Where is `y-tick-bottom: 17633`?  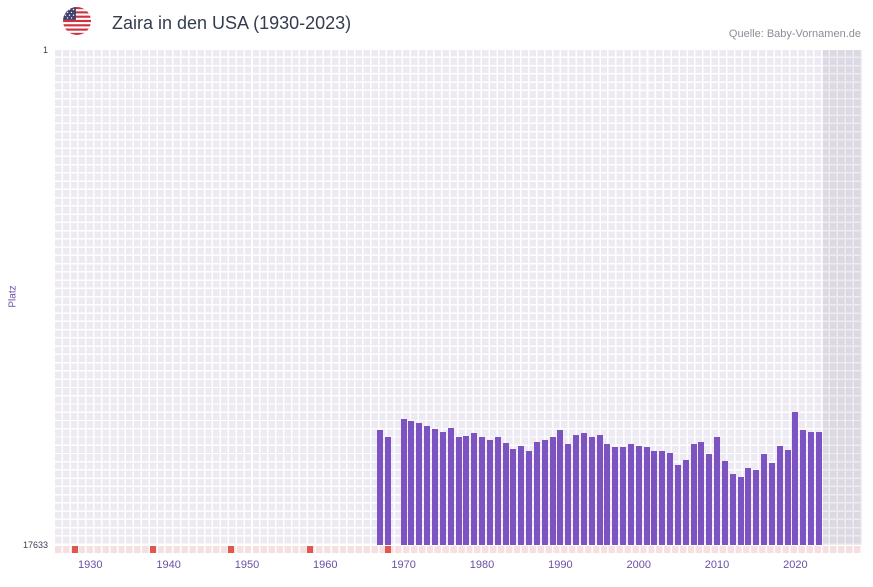 y-tick-bottom: 17633 is located at coordinates (35, 545).